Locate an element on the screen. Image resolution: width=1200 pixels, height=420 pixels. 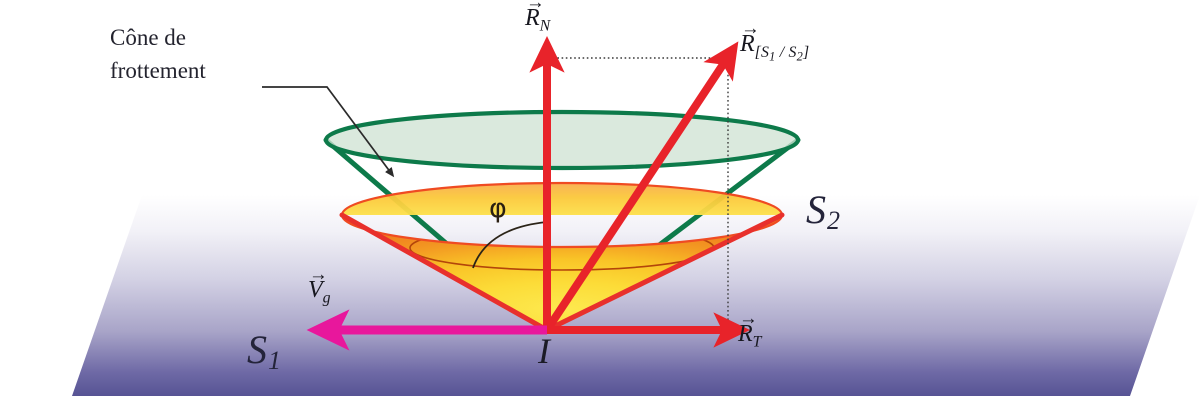
resultant-force-arrow is located at coordinates (641, 187).